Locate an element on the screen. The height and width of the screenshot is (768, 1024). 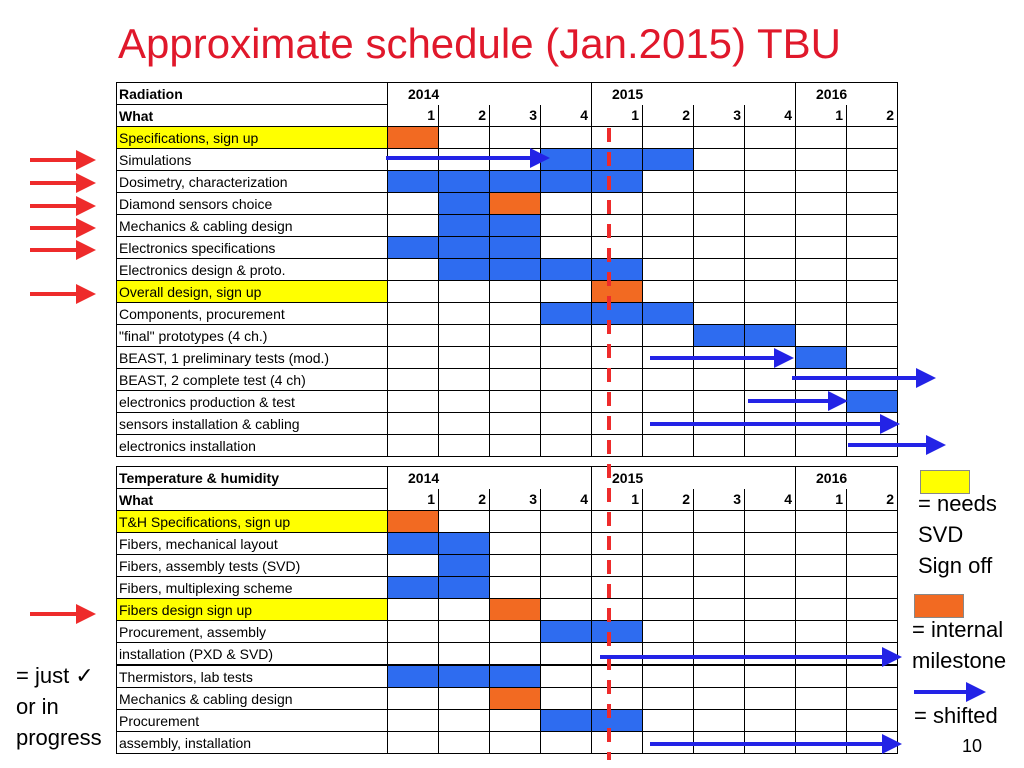
schedule-row: Fibers, mechanical layout is located at coordinates (507, 543).